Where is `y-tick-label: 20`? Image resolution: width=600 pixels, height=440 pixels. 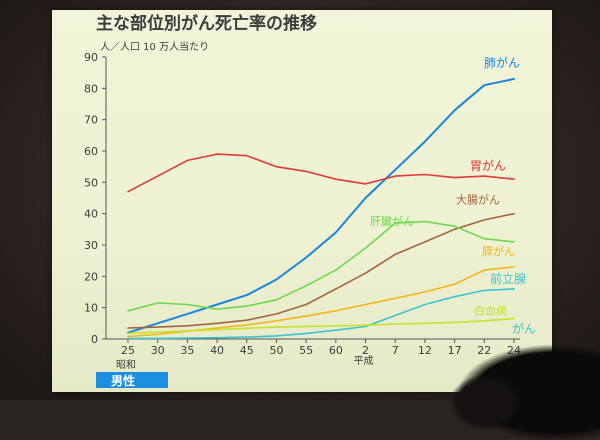 y-tick-label: 20 is located at coordinates (91, 276).